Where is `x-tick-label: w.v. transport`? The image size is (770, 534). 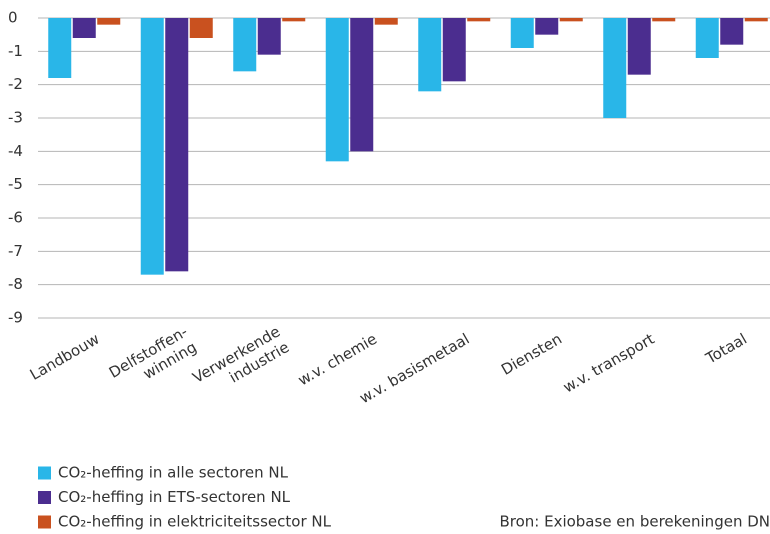
x-tick-label: w.v. transport is located at coordinates (609, 363).